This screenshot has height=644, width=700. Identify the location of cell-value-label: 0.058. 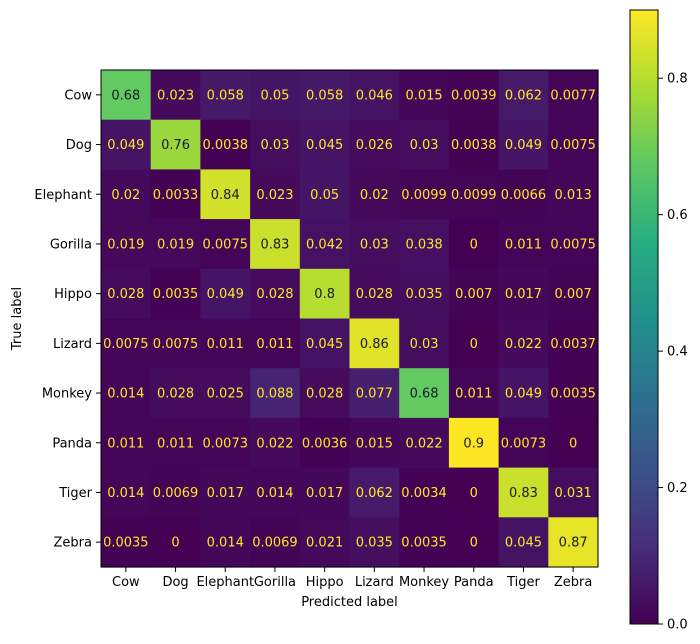
(324, 95).